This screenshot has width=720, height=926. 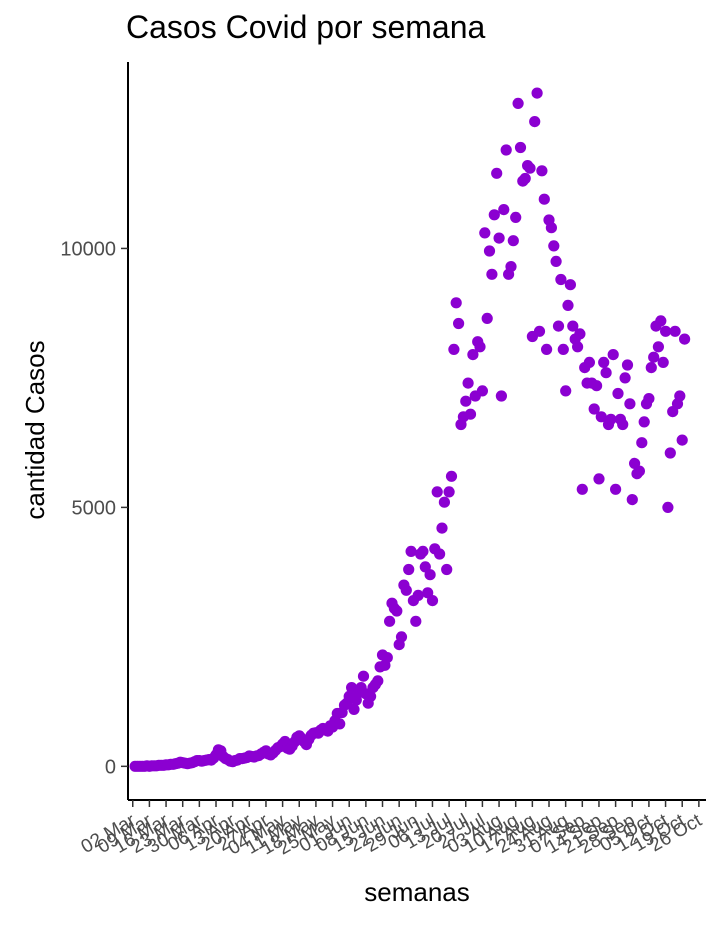 I want to click on chart-title: Casos Covid por semana, so click(x=305, y=27).